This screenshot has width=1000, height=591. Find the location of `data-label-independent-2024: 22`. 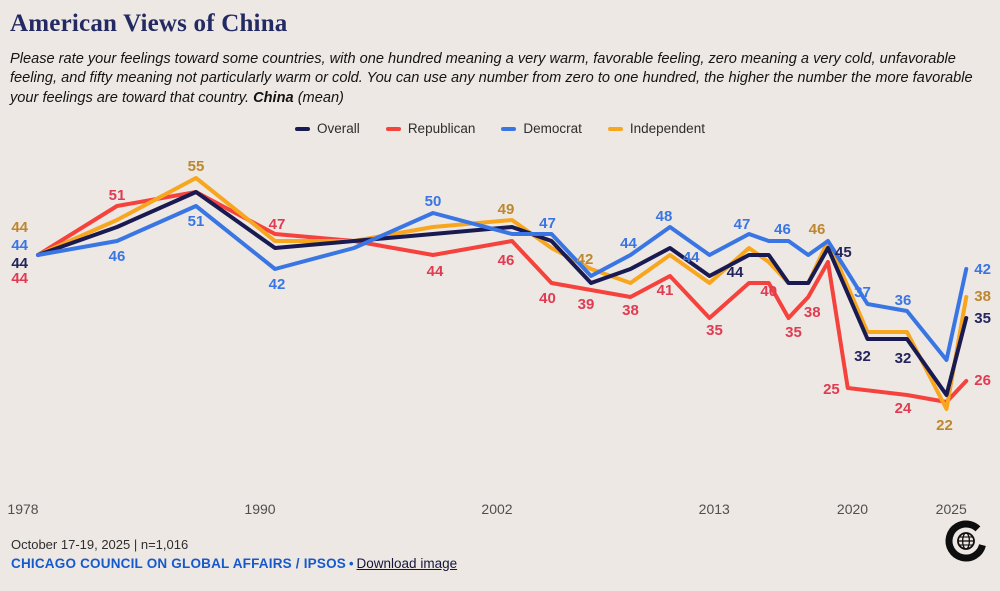

data-label-independent-2024: 22 is located at coordinates (944, 425).